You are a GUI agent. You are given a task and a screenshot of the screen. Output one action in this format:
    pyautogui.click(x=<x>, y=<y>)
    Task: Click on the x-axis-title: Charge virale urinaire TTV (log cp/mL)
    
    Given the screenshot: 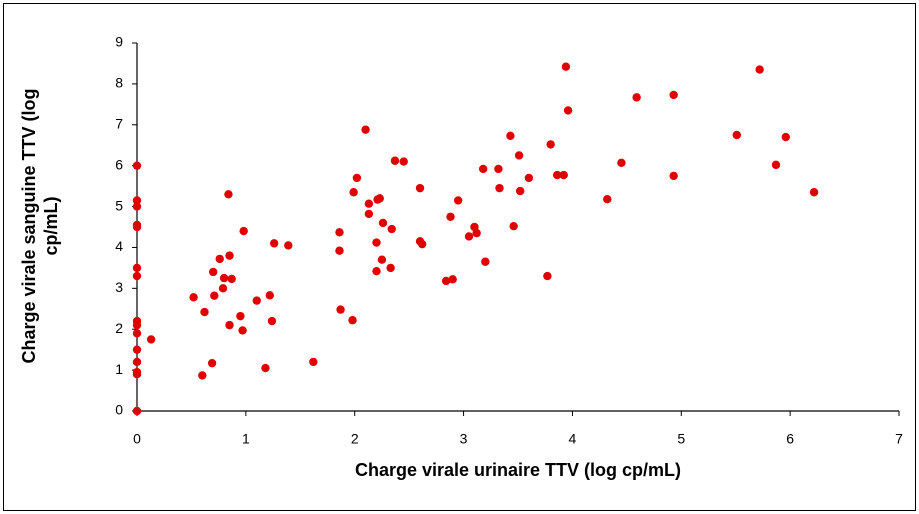 What is the action you would take?
    pyautogui.click(x=518, y=470)
    